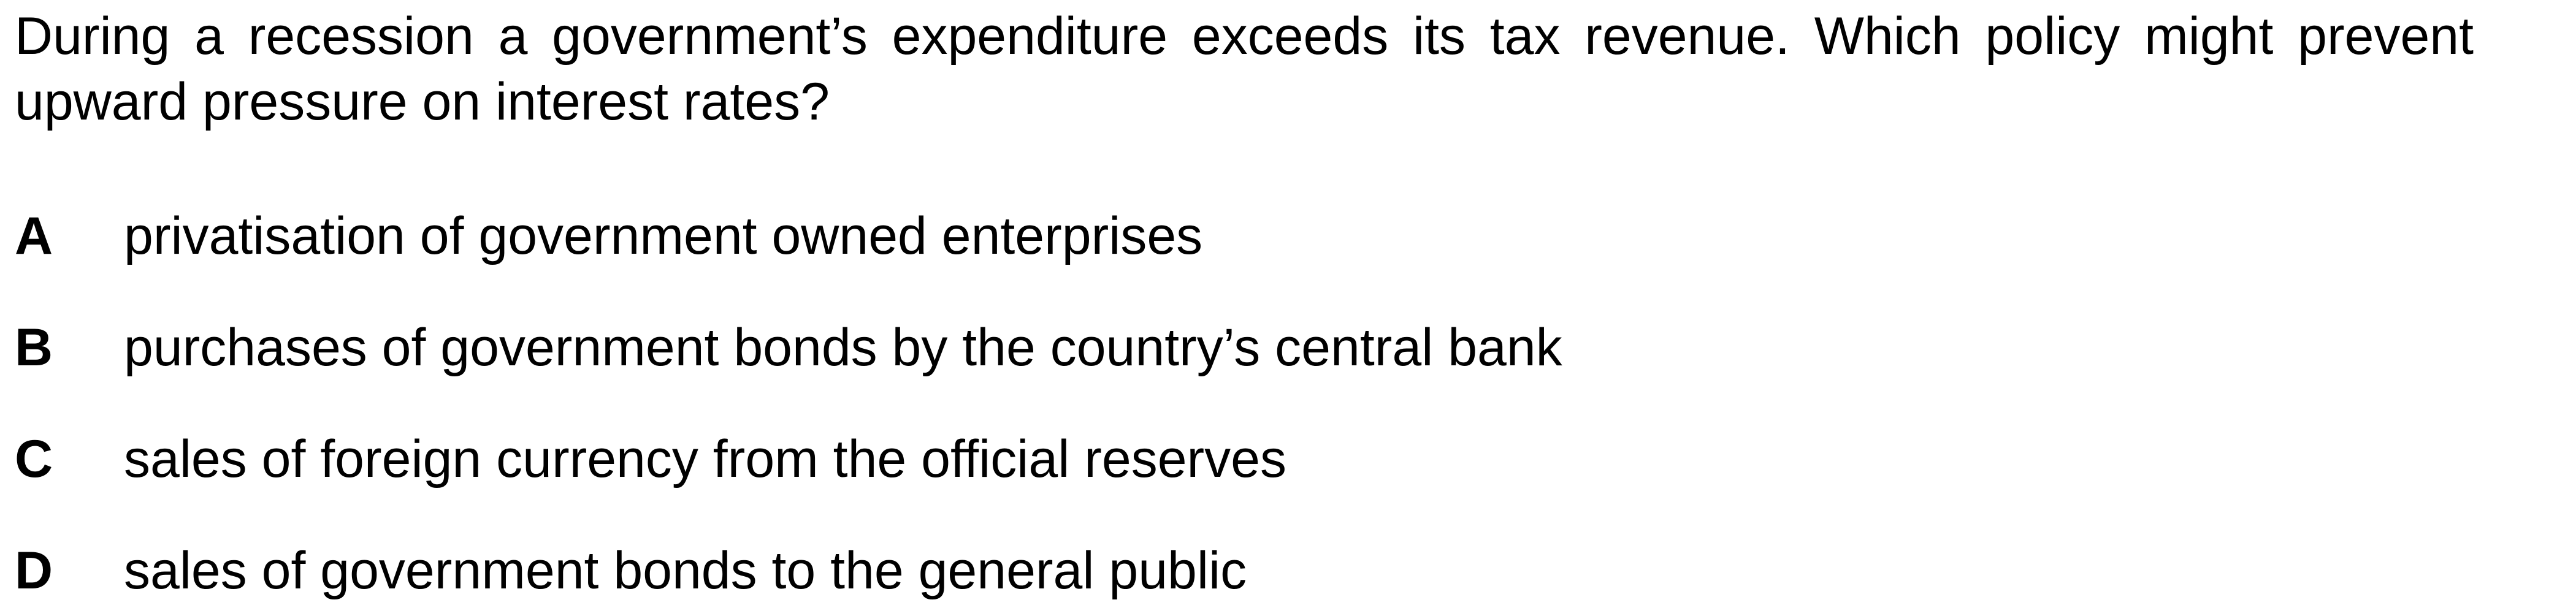 The image size is (2576, 616). What do you see at coordinates (34, 459) in the screenshot?
I see `option-letter: C` at bounding box center [34, 459].